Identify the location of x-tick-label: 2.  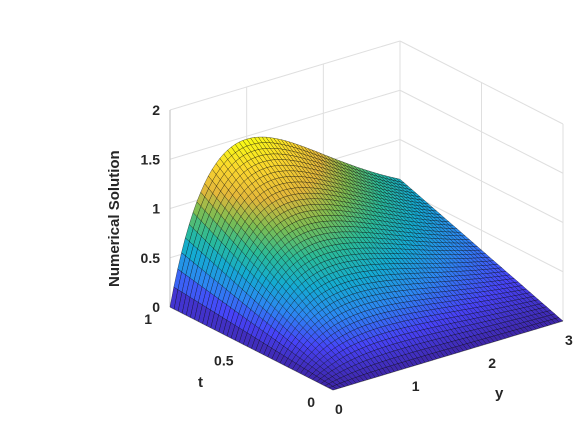
(492, 363).